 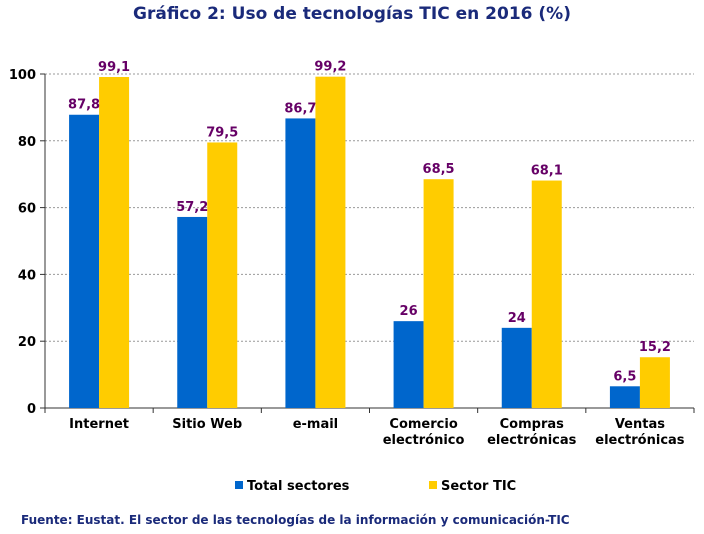 I want to click on x-tick-label: electrónico, so click(x=424, y=440).